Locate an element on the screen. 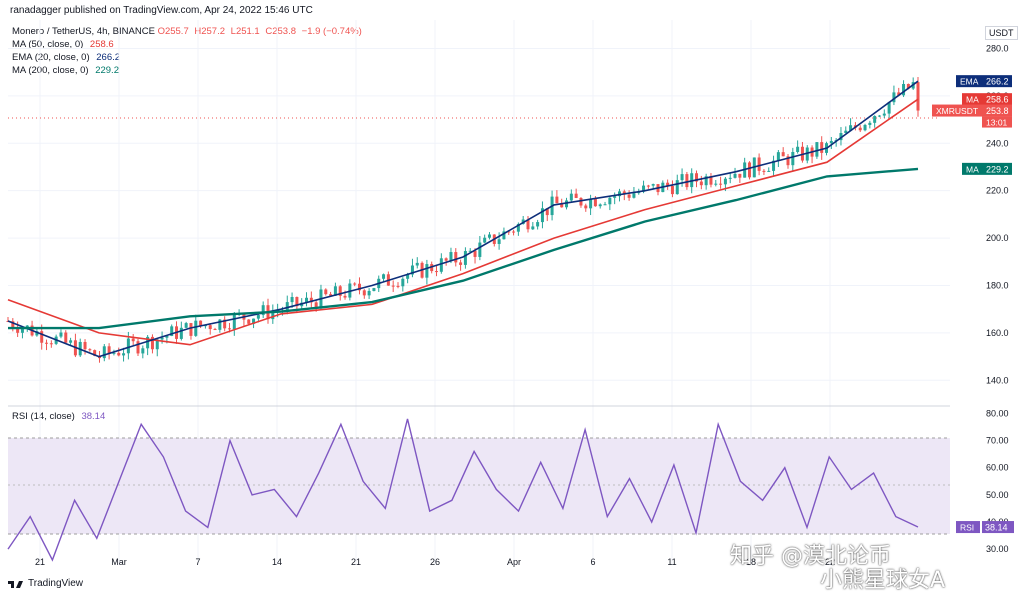 Image resolution: width=1024 pixels, height=598 pixels. tradingview-footer: TradingView is located at coordinates (45, 583).